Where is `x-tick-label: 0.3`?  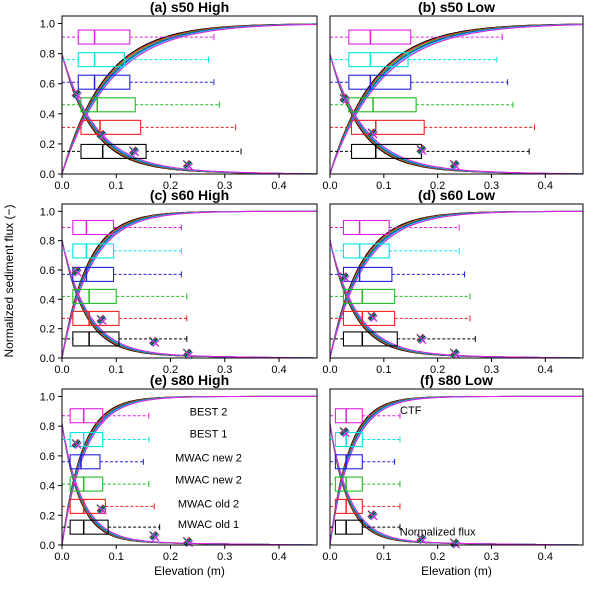
x-tick-label: 0.3 is located at coordinates (224, 557).